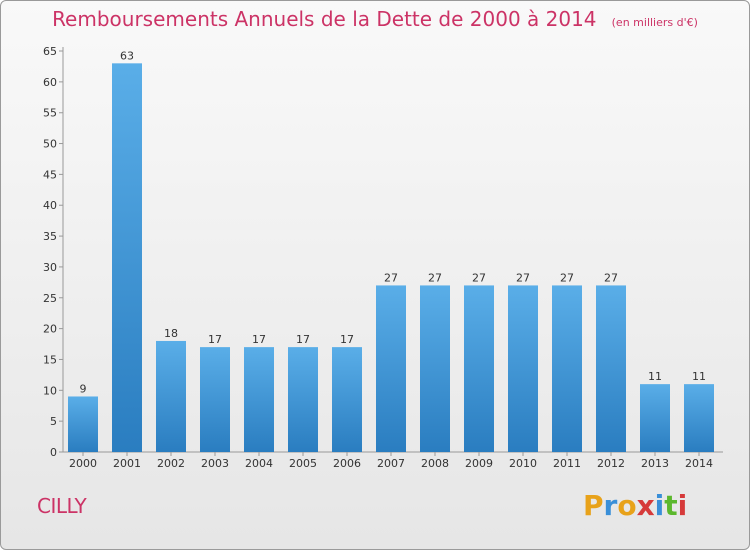 The image size is (750, 550). Describe the element at coordinates (435, 368) in the screenshot. I see `bar-2008` at that location.